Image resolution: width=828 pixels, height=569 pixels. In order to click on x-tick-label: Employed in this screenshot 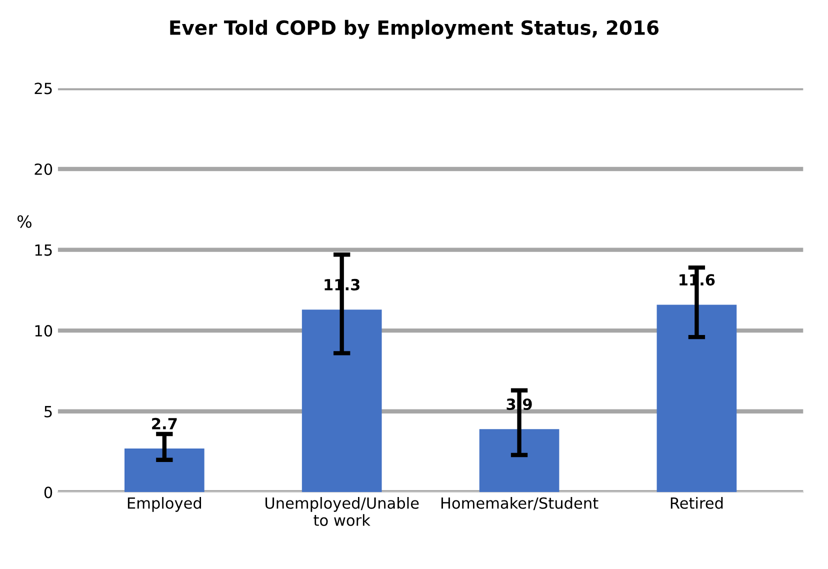, I will do `click(165, 504)`.